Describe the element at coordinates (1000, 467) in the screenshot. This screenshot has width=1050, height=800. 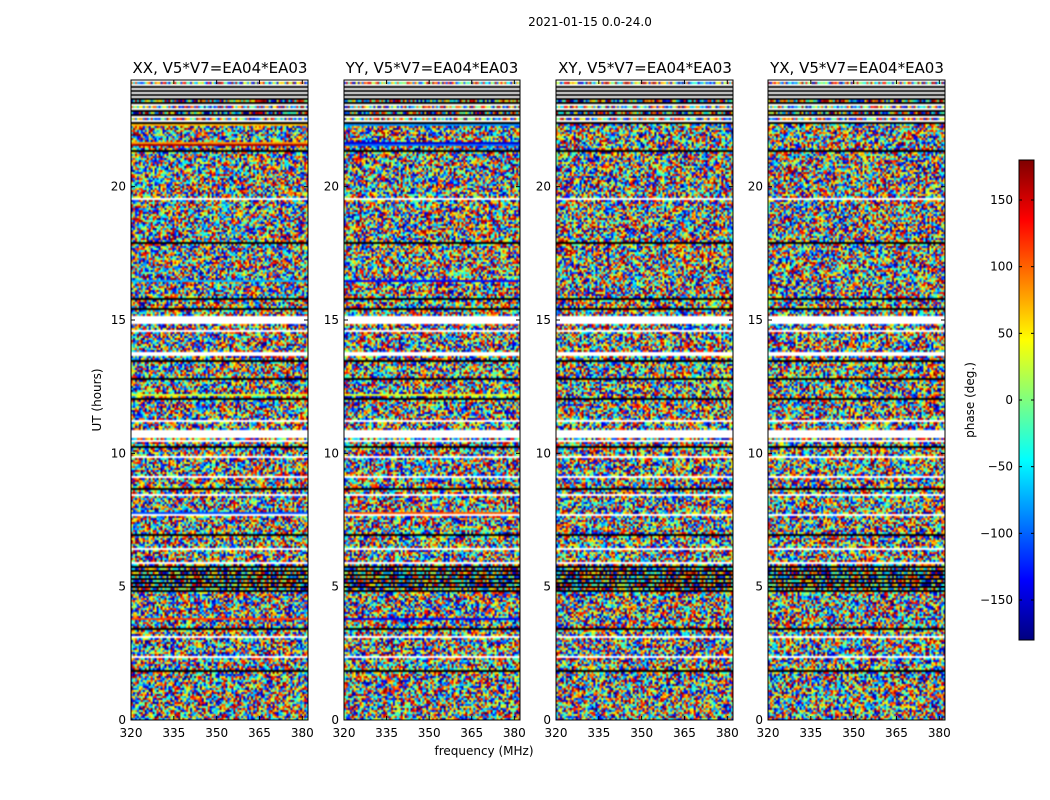
I see `colorbar-tick-label: −50` at that location.